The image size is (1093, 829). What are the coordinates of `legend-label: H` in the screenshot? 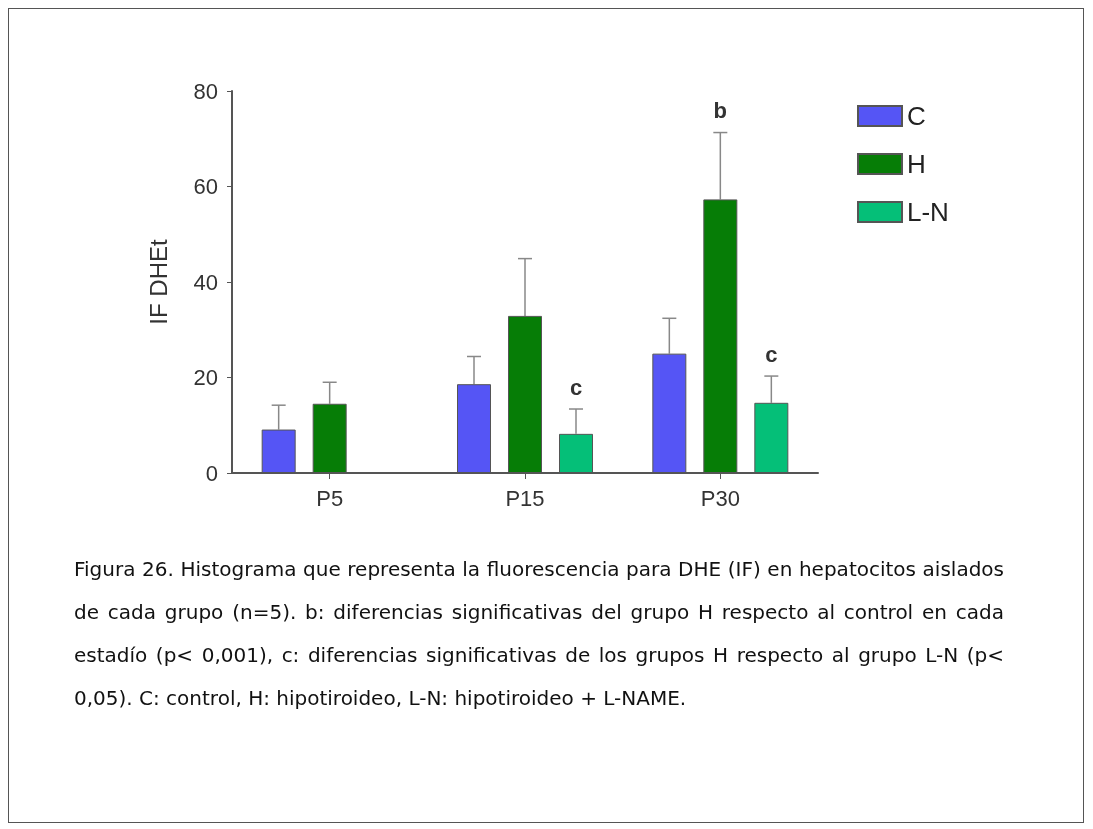 It's located at (916, 164).